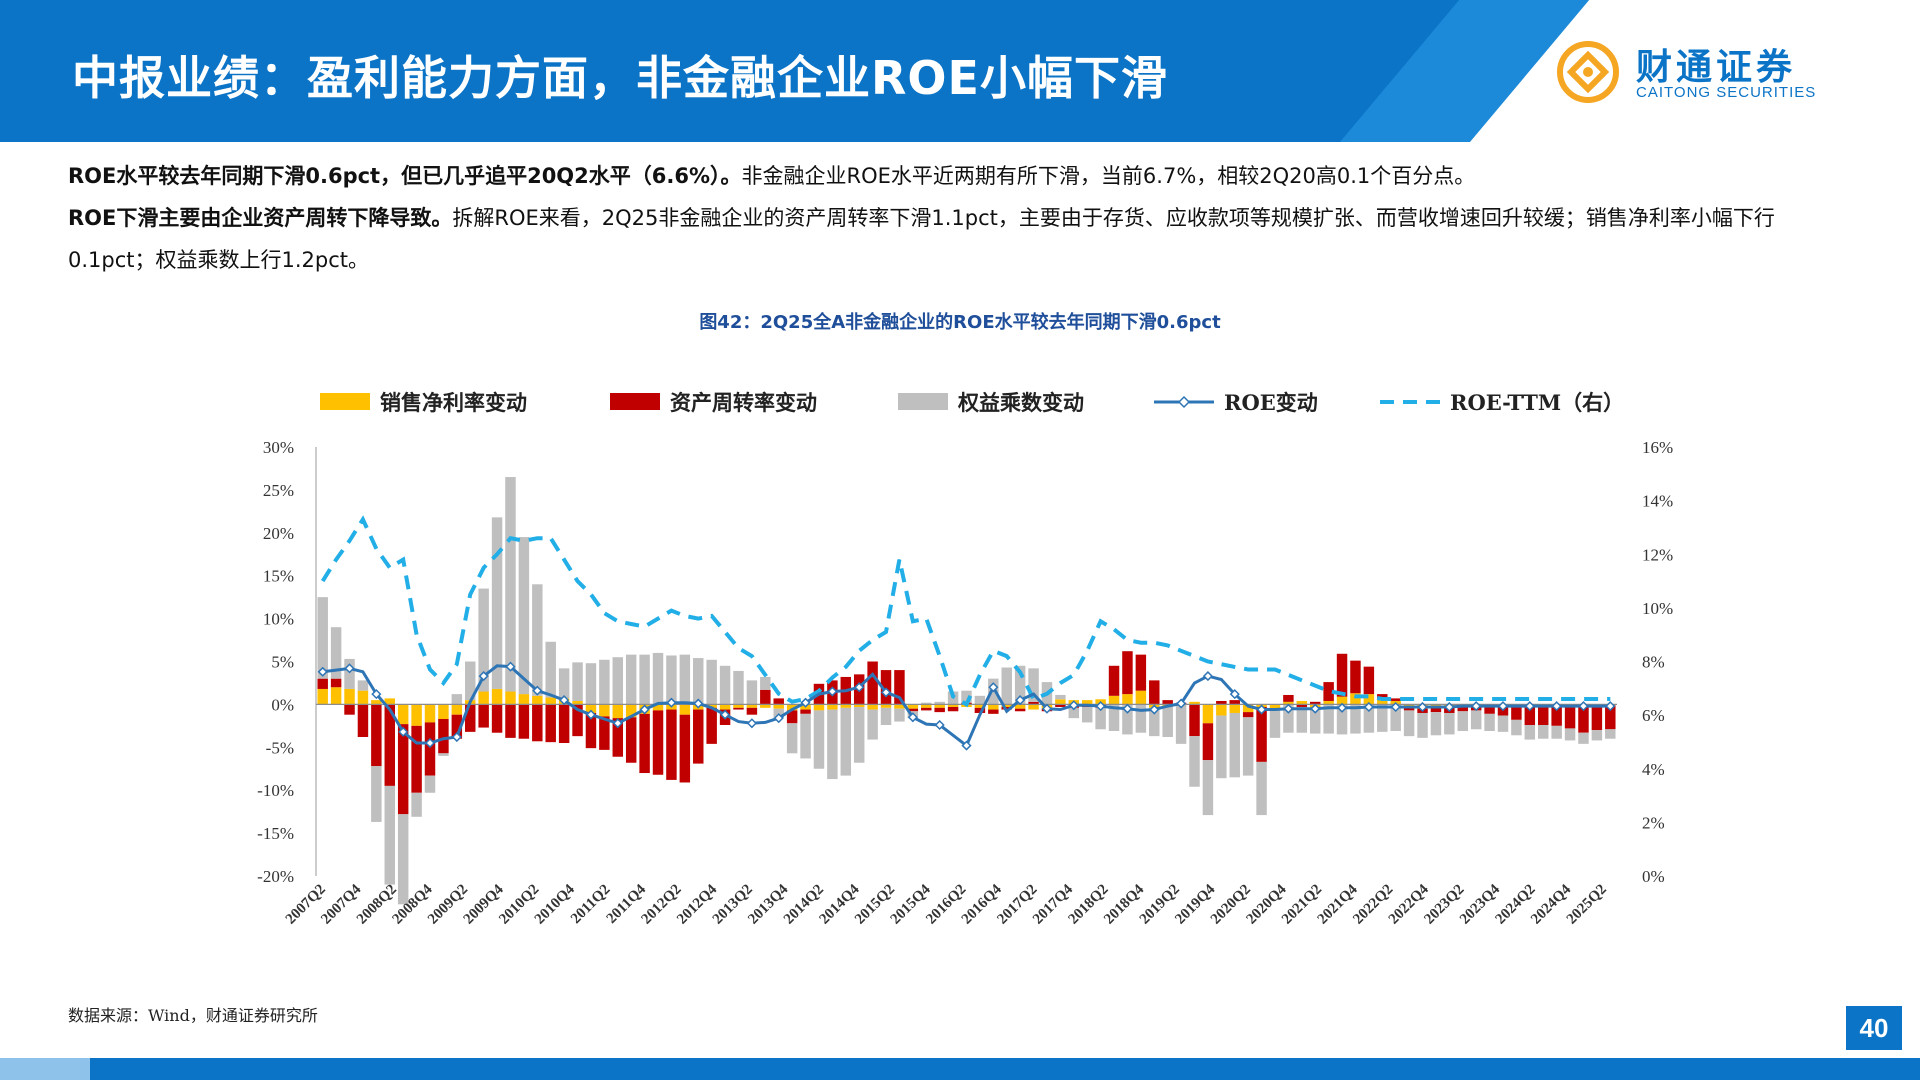 This screenshot has width=1920, height=1080. Describe the element at coordinates (1108, 176) in the screenshot. I see `paragraph-1-text: 非金融企业ROE水平近两期有所下滑，当前6.7%，相较2Q20高0.1个百分点。` at that location.